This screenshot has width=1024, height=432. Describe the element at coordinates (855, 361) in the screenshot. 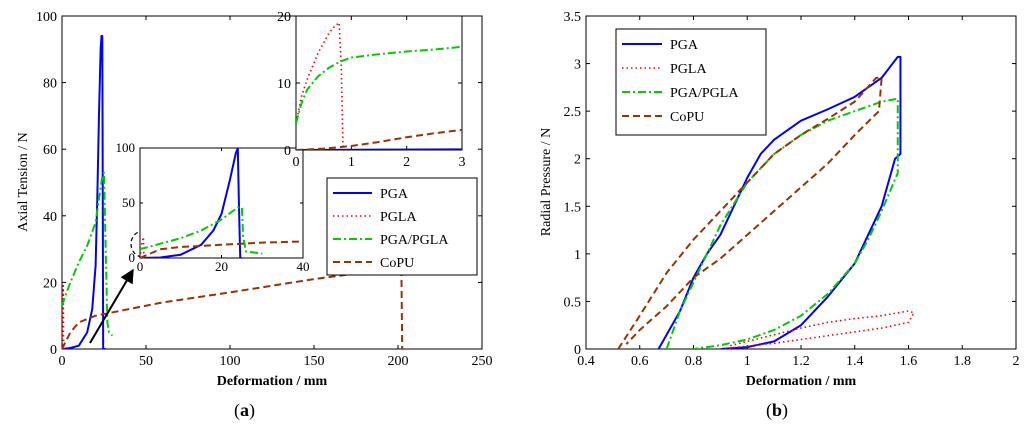

I see `b-xtick-label-5: 1.4` at that location.